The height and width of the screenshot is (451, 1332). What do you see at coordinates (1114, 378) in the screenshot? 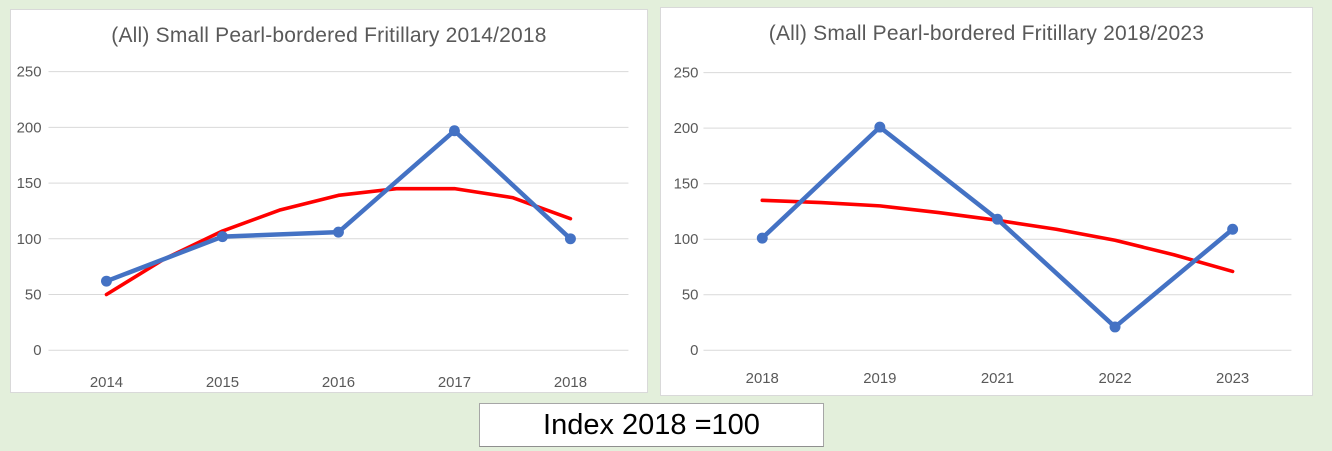
I see `x-tick-label: 2022` at bounding box center [1114, 378].